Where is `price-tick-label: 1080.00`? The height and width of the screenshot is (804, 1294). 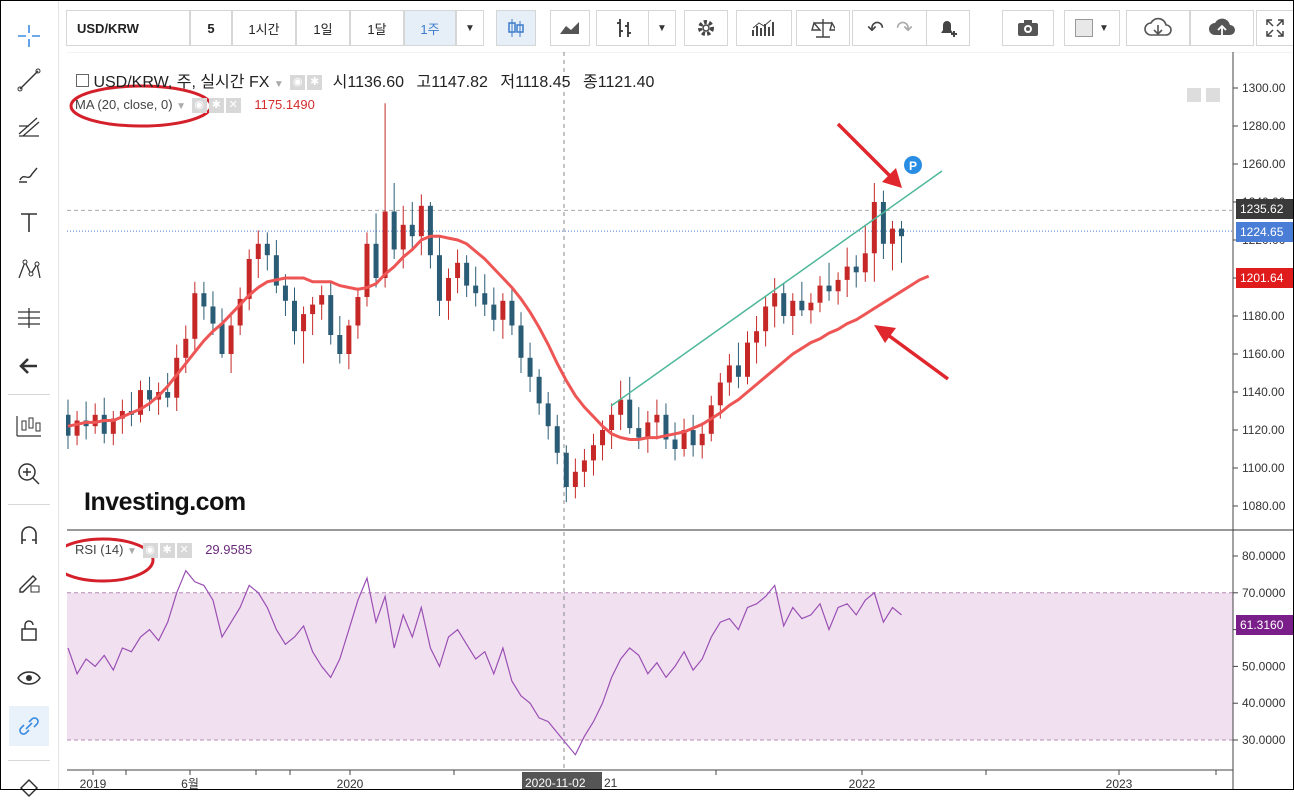 price-tick-label: 1080.00 is located at coordinates (1264, 506).